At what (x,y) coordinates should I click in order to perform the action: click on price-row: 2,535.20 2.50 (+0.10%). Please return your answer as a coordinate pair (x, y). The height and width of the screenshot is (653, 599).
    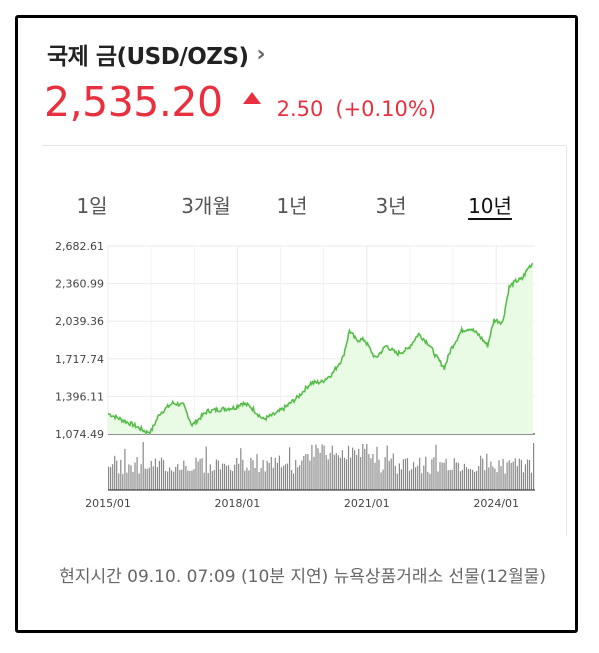
    Looking at the image, I should click on (240, 102).